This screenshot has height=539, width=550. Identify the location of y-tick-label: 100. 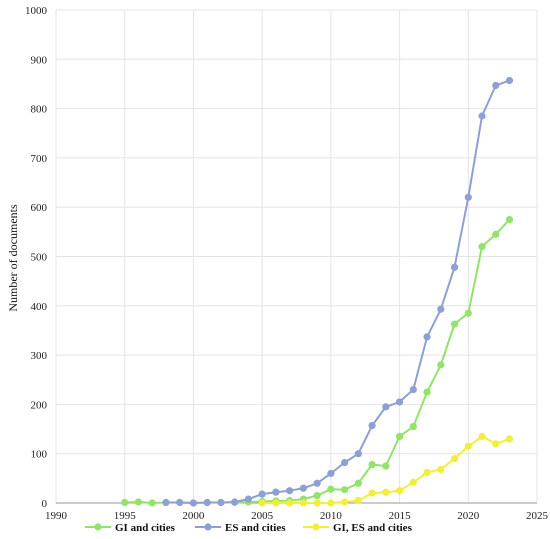
(39, 455).